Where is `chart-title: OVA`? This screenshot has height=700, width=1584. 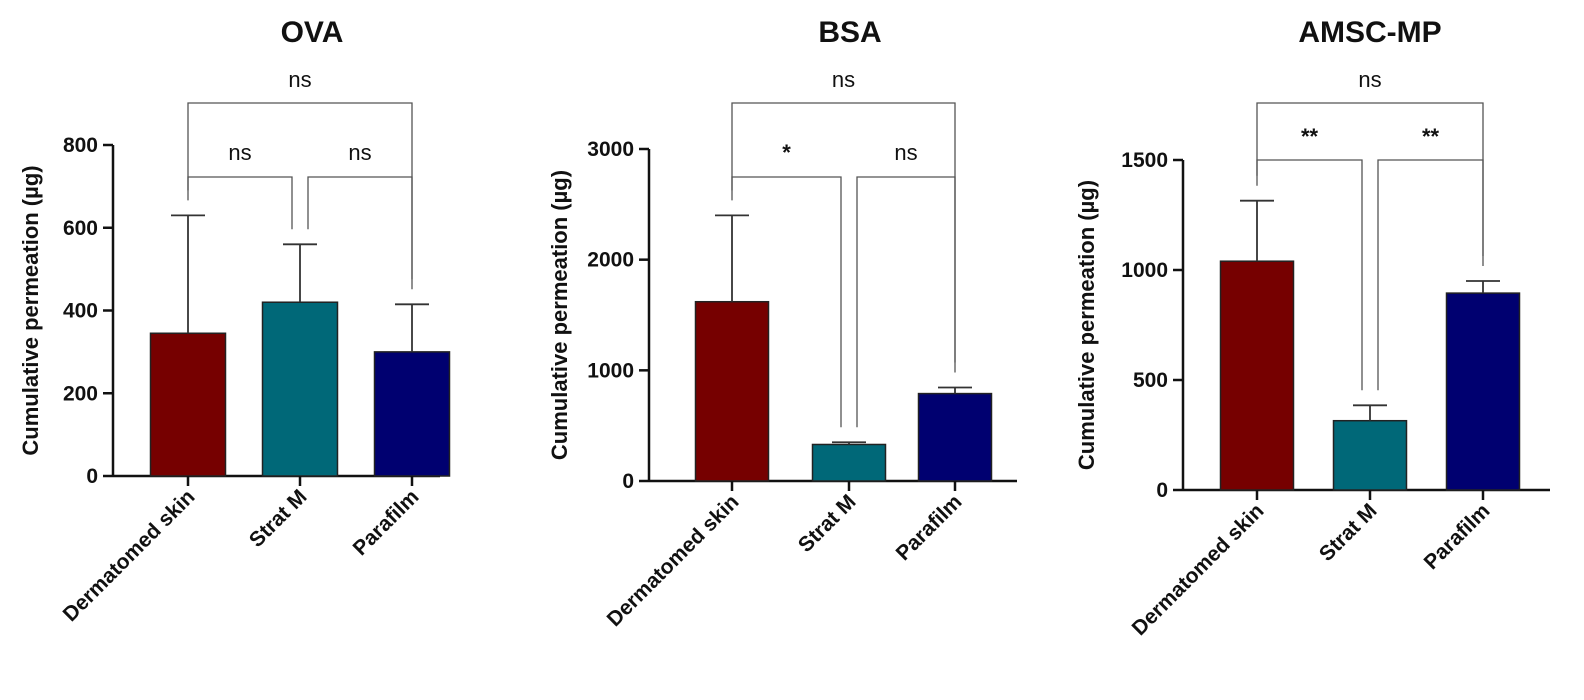 chart-title: OVA is located at coordinates (312, 32).